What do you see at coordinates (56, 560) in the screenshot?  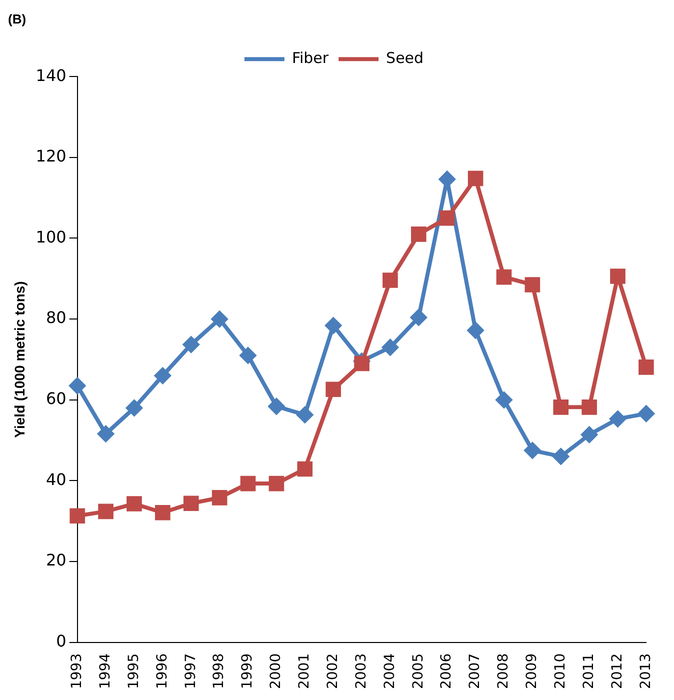 I see `y-tick-label: 20` at bounding box center [56, 560].